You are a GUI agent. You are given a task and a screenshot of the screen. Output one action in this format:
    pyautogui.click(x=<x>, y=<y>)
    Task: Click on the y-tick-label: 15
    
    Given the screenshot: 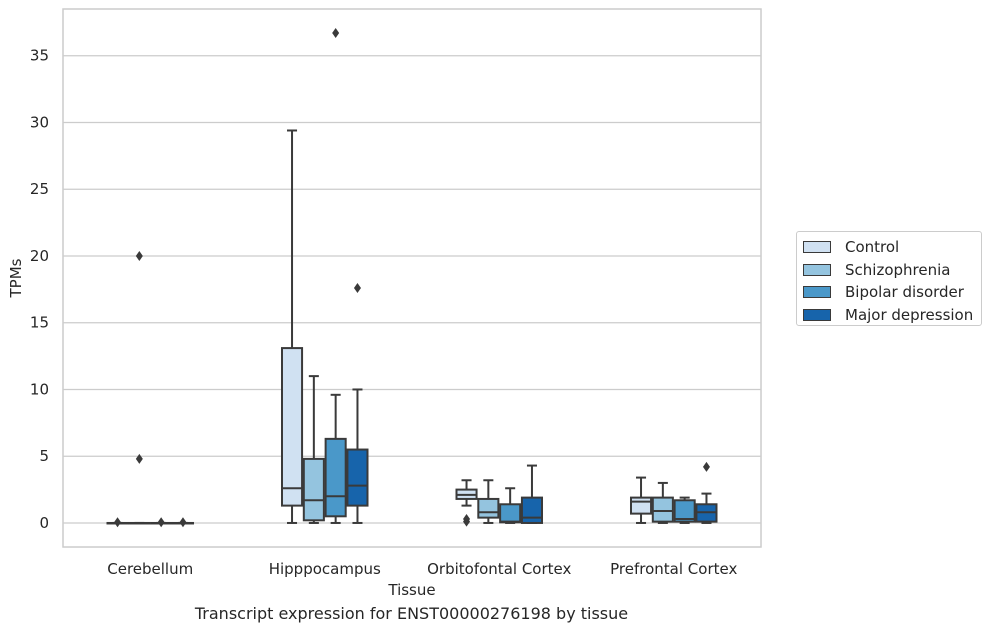 What is the action you would take?
    pyautogui.click(x=39, y=323)
    